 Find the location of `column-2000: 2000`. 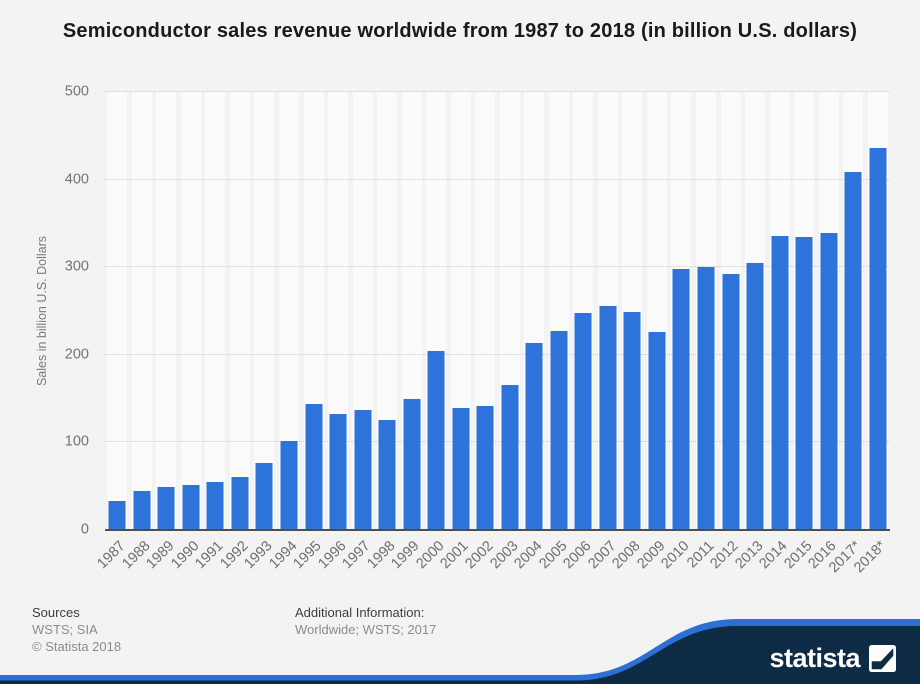

column-2000: 2000 is located at coordinates (431, 332).